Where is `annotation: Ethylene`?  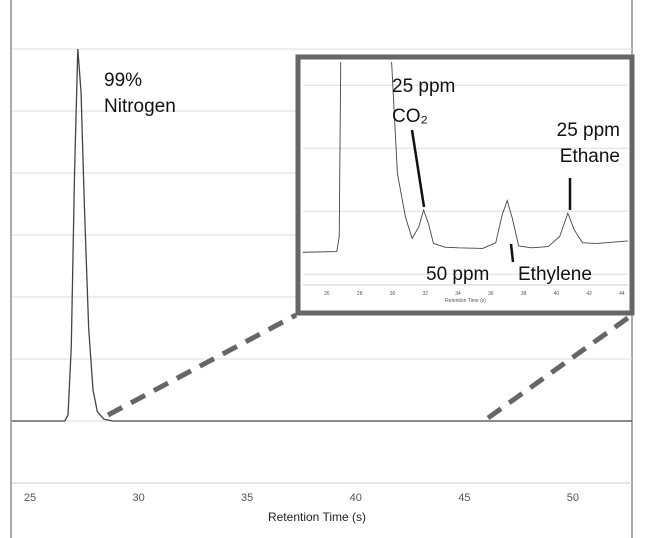 annotation: Ethylene is located at coordinates (555, 274).